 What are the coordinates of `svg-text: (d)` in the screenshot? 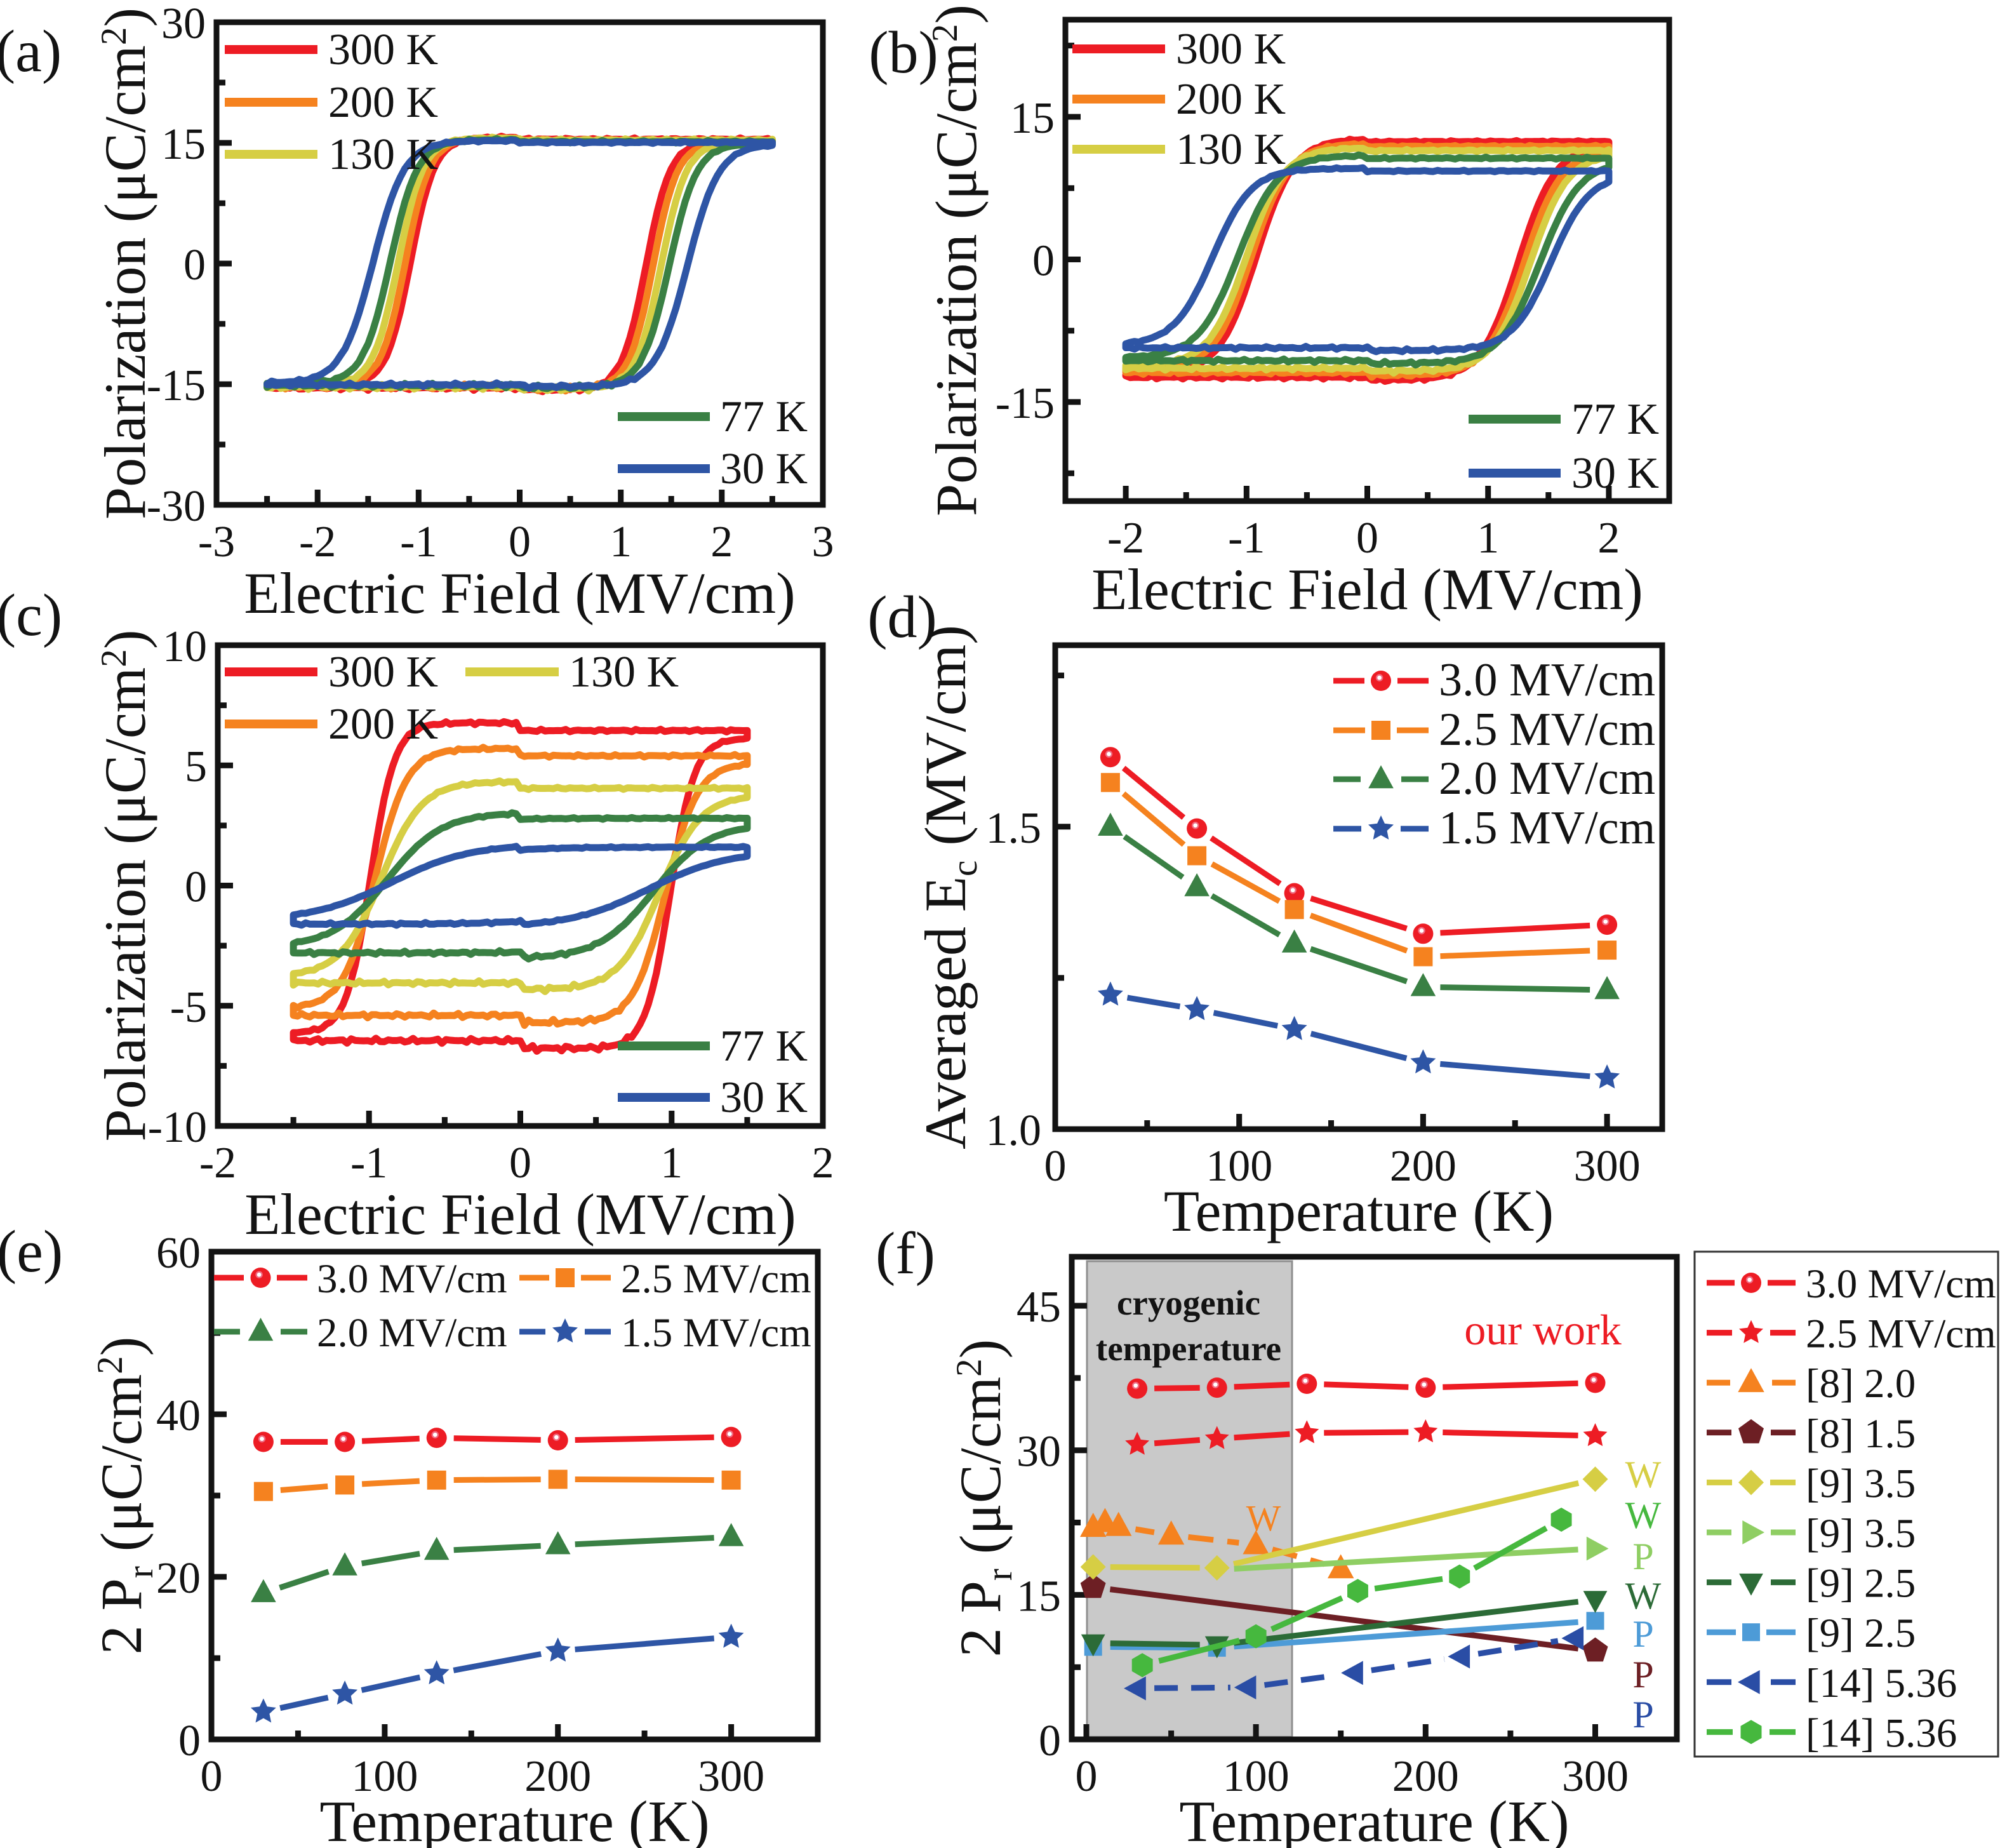 It's located at (902, 617).